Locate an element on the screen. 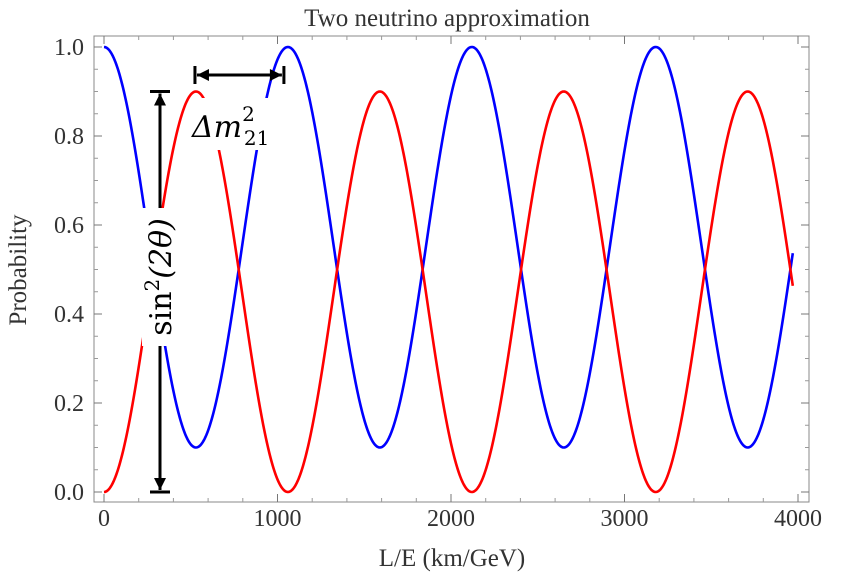 The height and width of the screenshot is (576, 855). period-arrowhead-right is located at coordinates (275, 75).